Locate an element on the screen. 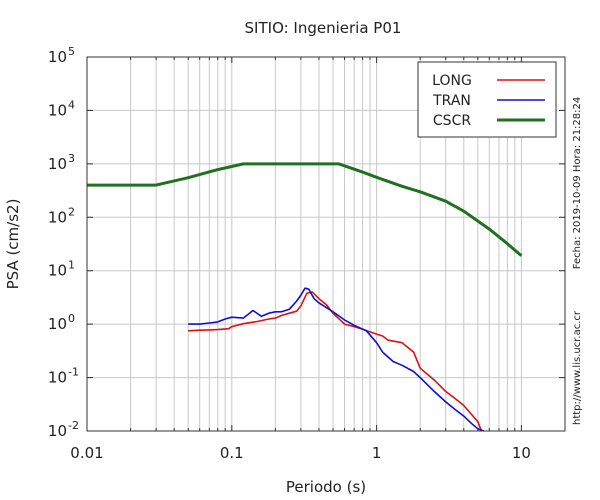  series-line-cscr is located at coordinates (305, 209).